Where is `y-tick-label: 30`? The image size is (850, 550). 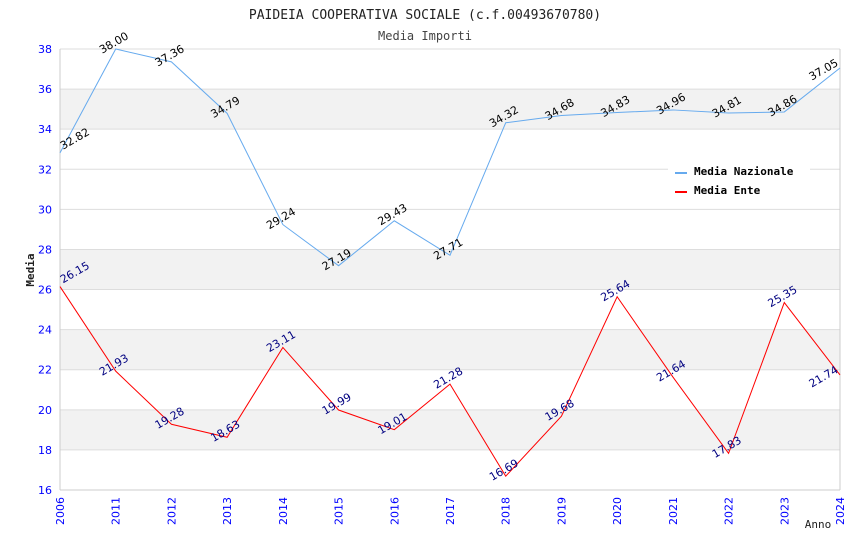 y-tick-label: 30 is located at coordinates (45, 209).